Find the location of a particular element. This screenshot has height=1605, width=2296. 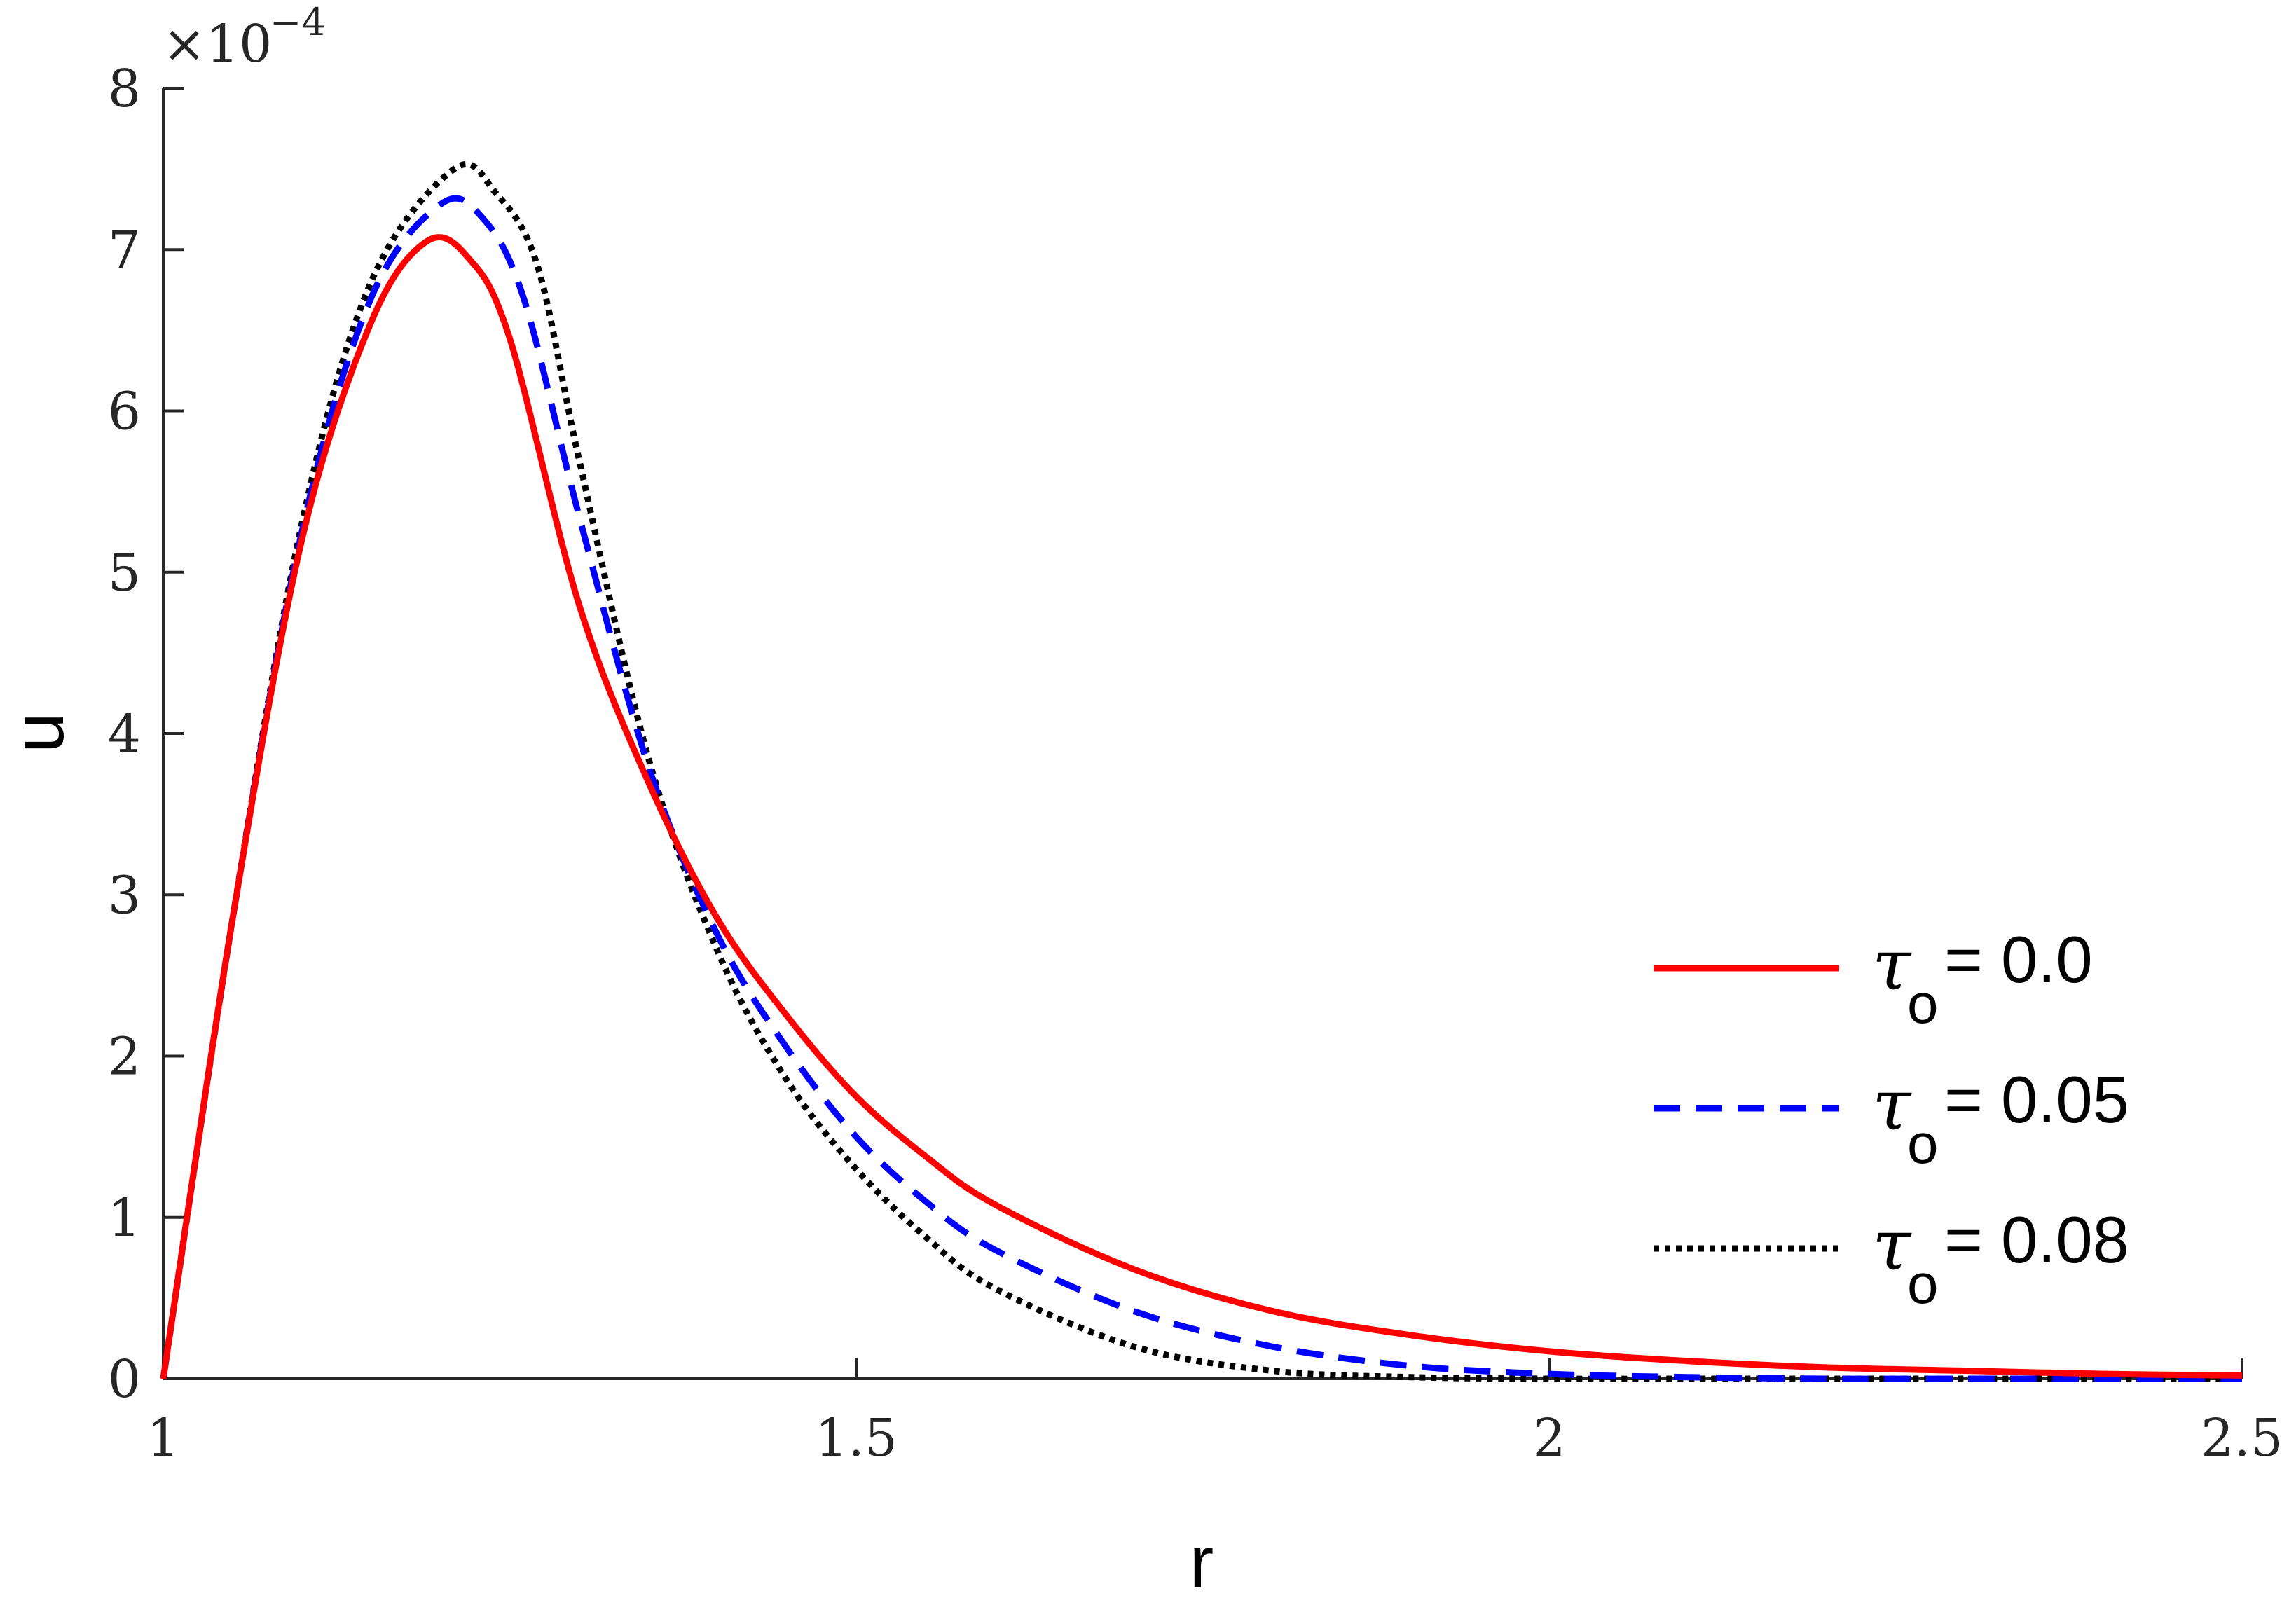

y-tick-label: 4 is located at coordinates (124, 734).